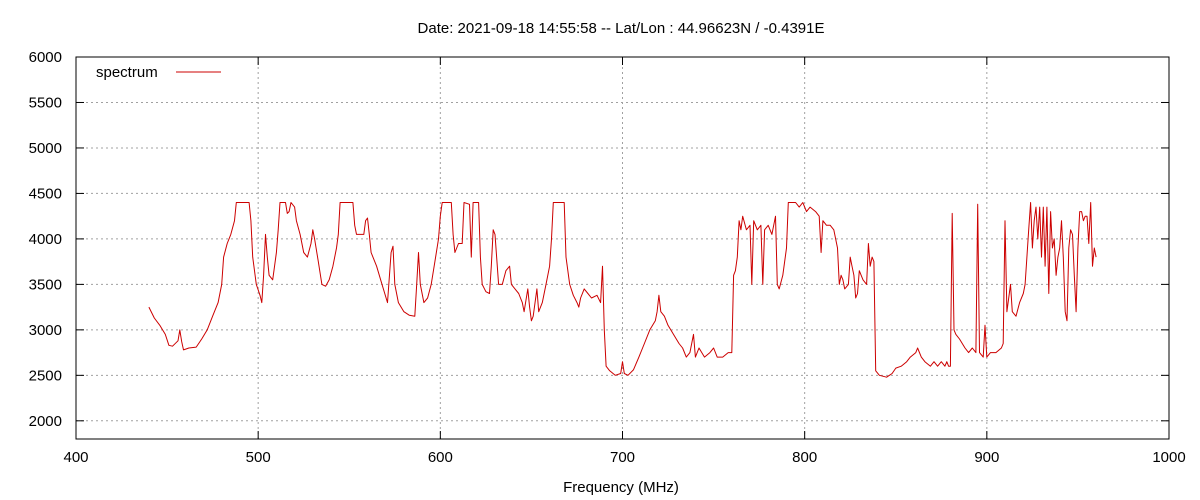 The image size is (1200, 500). I want to click on x-tick-label-400: 400, so click(75, 457).